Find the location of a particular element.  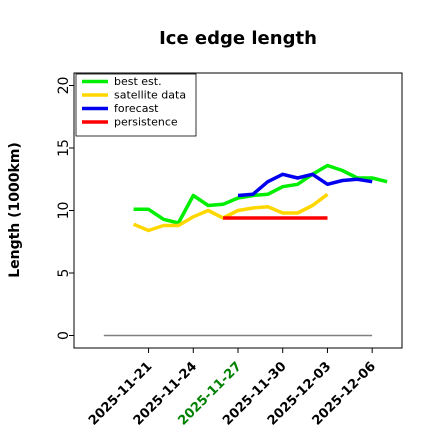

legend-label-satellite-data: satellite data is located at coordinates (150, 95).